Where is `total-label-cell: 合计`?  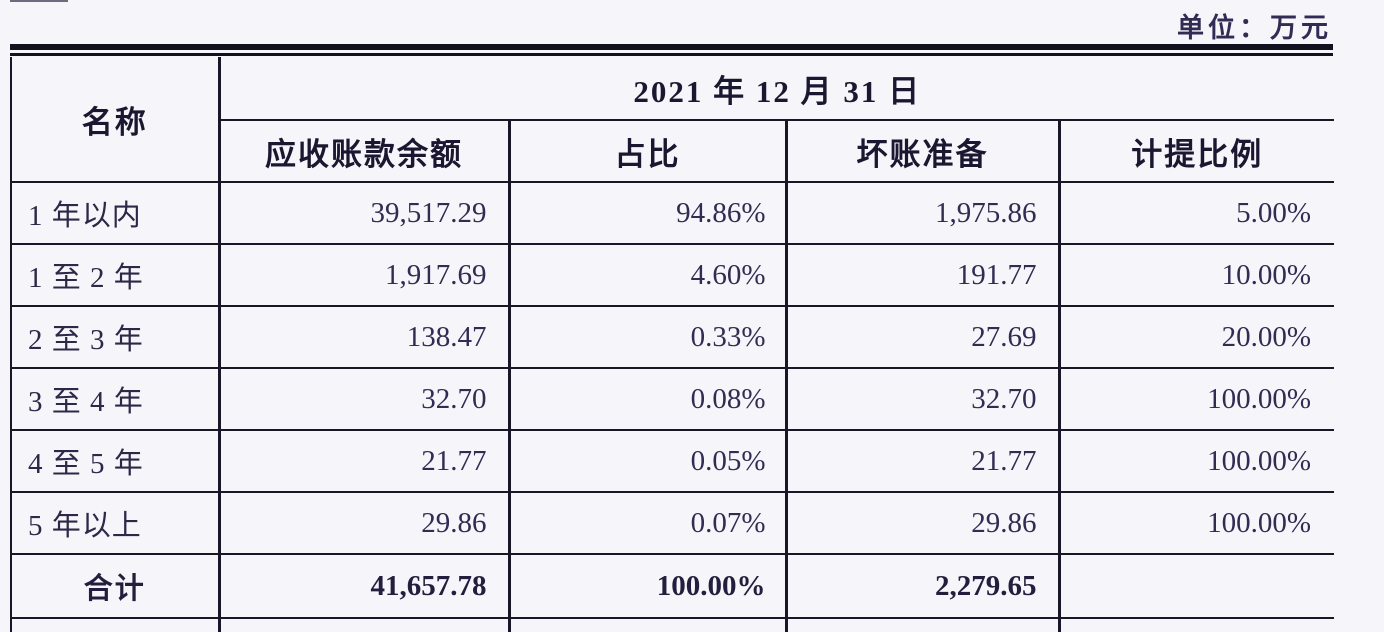
total-label-cell: 合计 is located at coordinates (115, 586).